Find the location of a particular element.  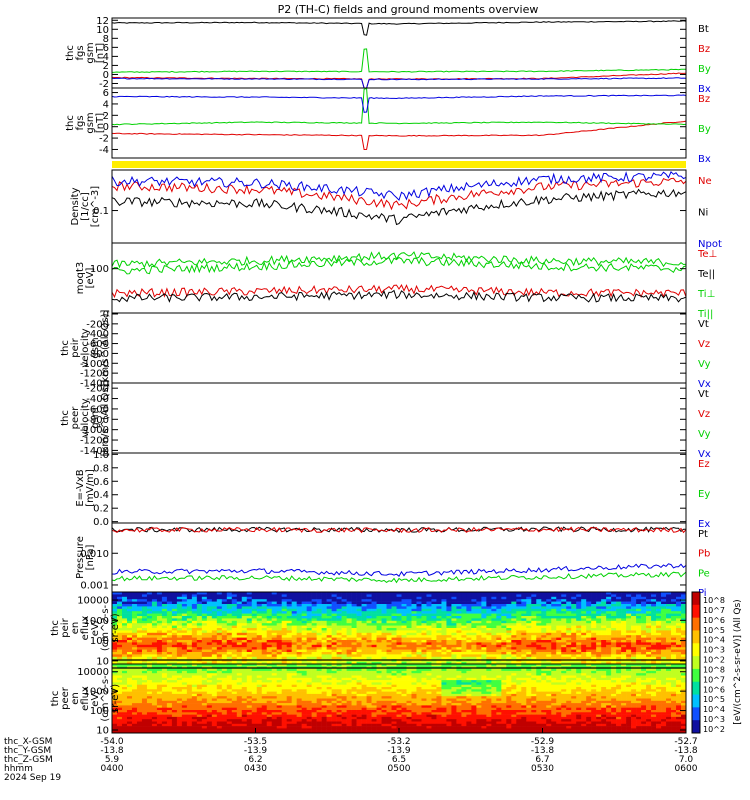

y-tick-label: -200 is located at coordinates (97, 324).